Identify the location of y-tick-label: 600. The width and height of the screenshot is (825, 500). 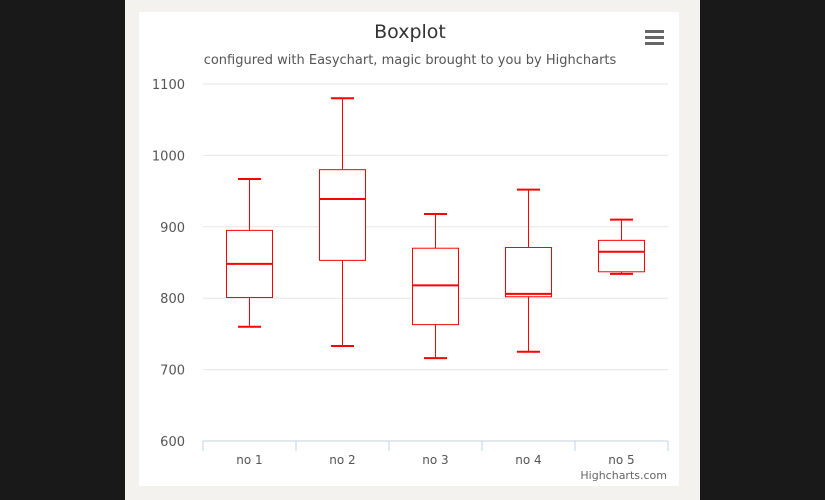
(172, 442).